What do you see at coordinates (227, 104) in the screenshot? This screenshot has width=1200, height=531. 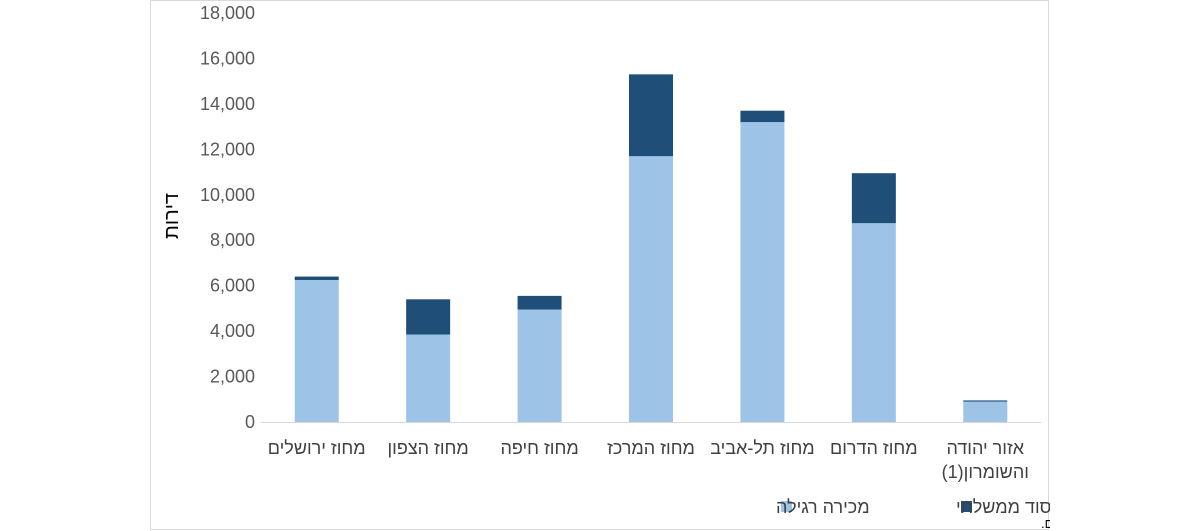 I see `y-tick-label: 14,000` at bounding box center [227, 104].